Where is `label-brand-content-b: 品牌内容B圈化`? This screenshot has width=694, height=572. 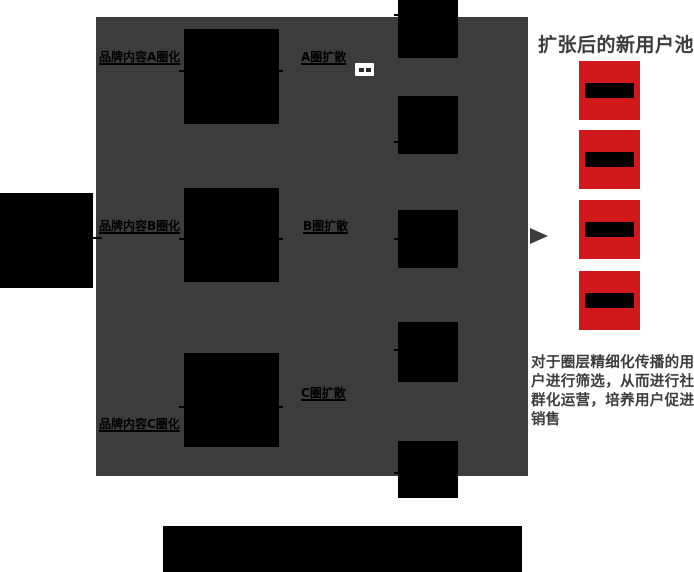 label-brand-content-b: 品牌内容B圈化 is located at coordinates (140, 226).